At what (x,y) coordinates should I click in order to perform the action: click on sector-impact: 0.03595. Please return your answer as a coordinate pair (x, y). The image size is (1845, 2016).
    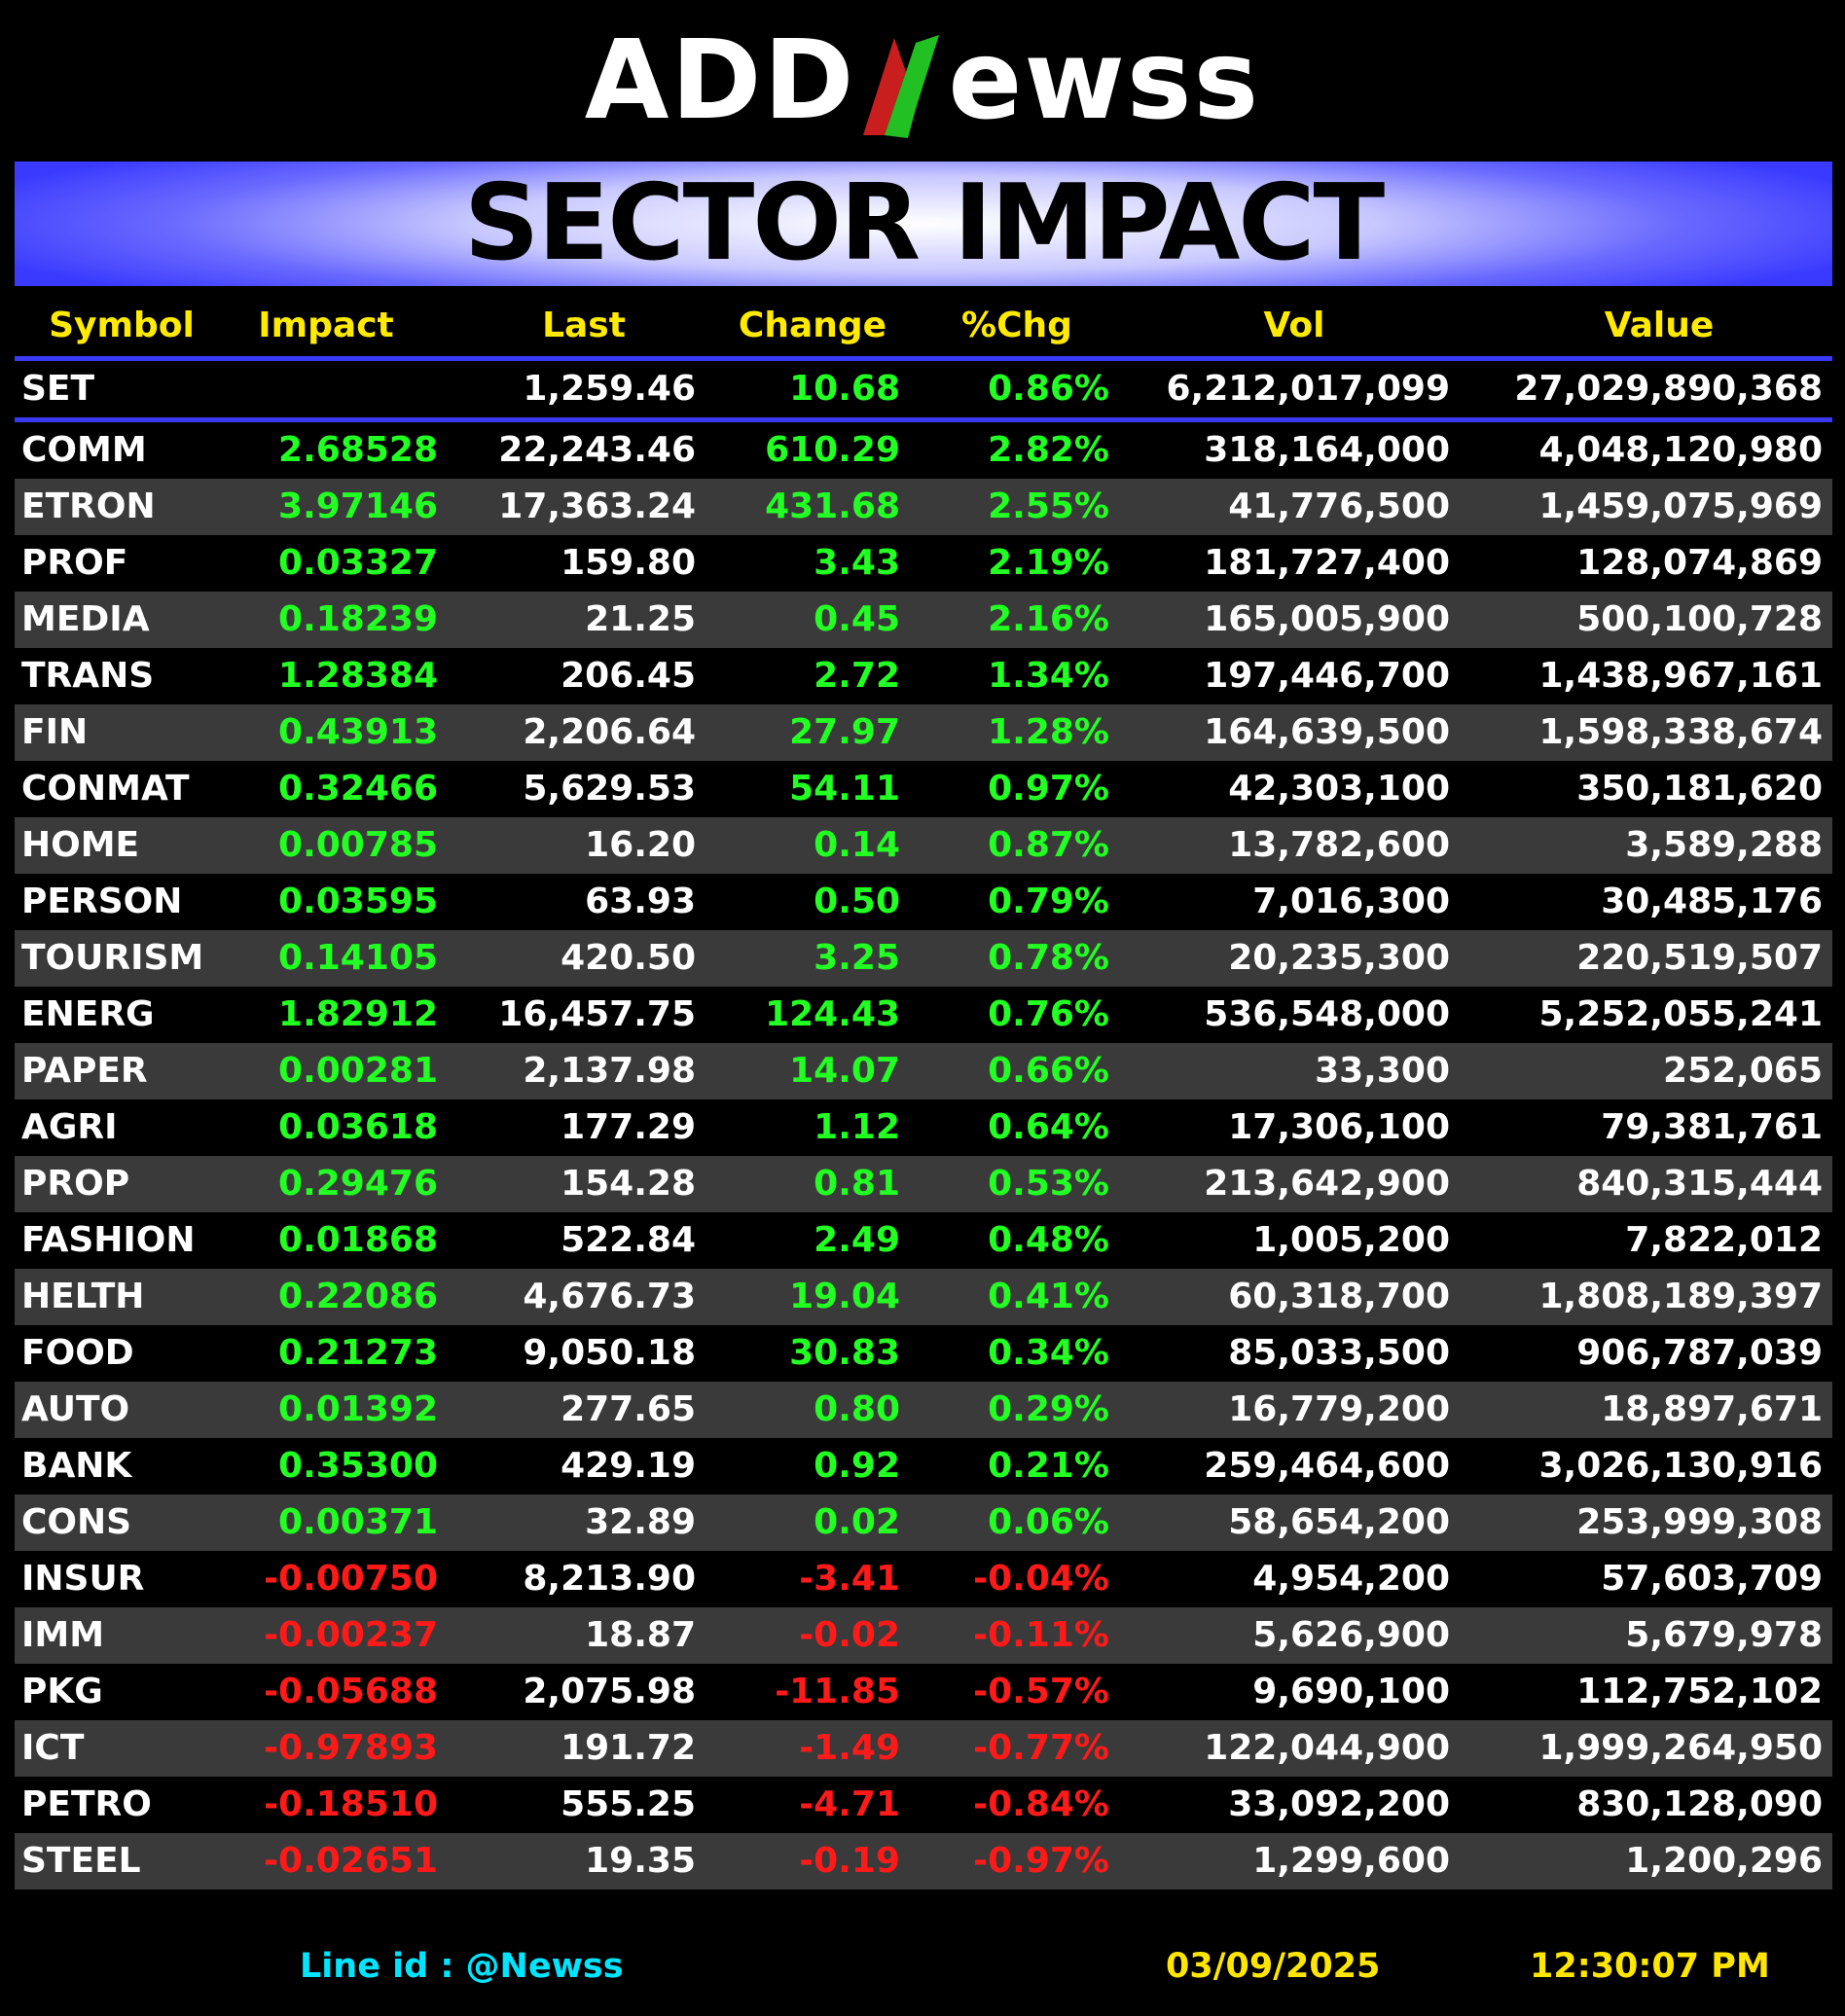
    Looking at the image, I should click on (358, 901).